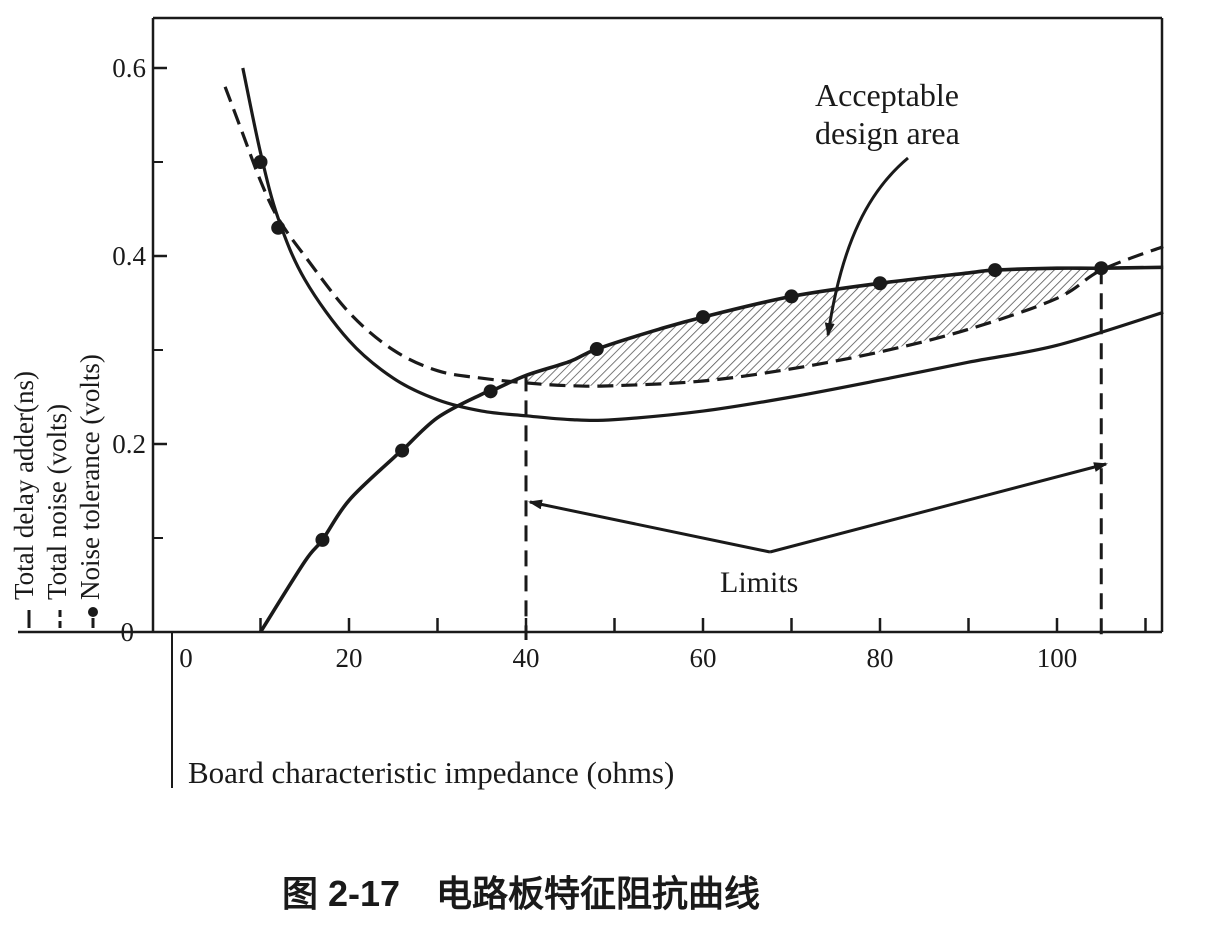  Describe the element at coordinates (1057, 658) in the screenshot. I see `x-tick-label: 100` at that location.